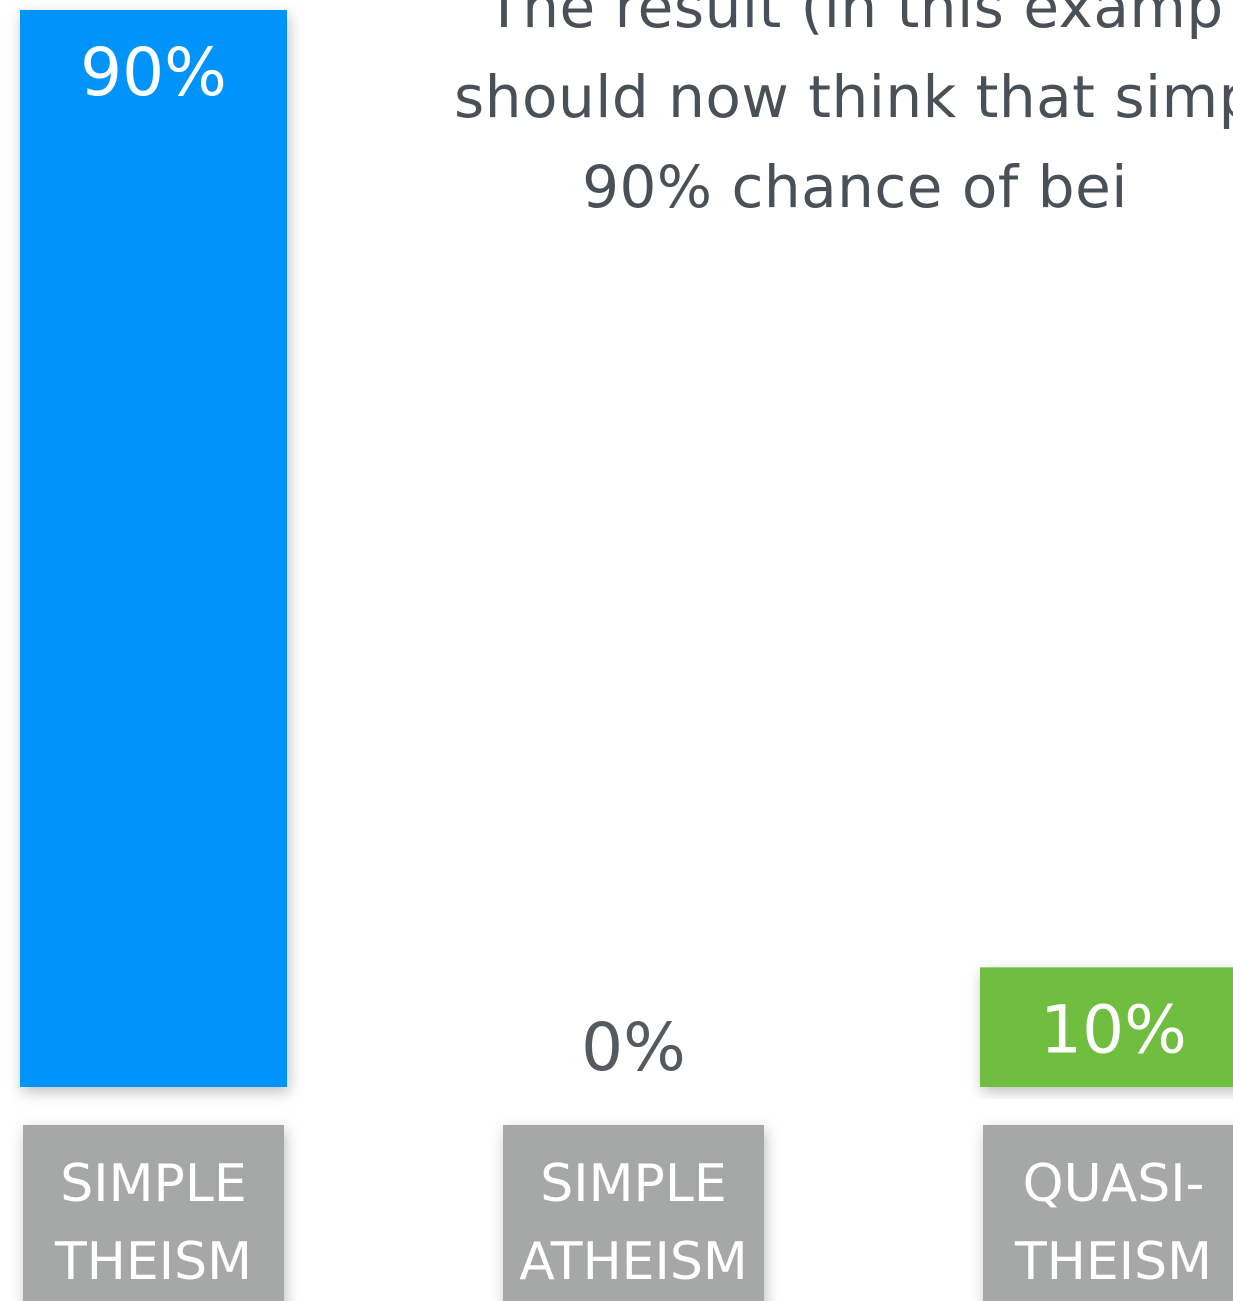 The image size is (1233, 1301). Describe the element at coordinates (1113, 1029) in the screenshot. I see `bar-value-label: 10%` at that location.